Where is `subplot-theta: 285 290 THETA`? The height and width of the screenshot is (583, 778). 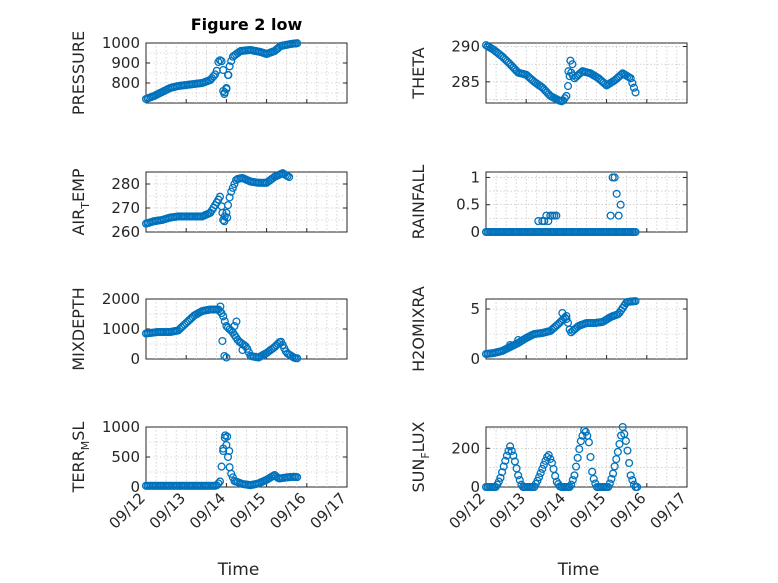 subplot-theta: 285 290 THETA is located at coordinates (548, 72).